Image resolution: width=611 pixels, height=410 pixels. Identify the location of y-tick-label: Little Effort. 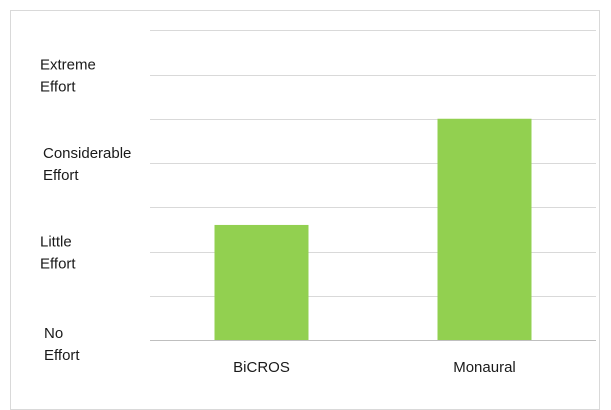
(58, 253).